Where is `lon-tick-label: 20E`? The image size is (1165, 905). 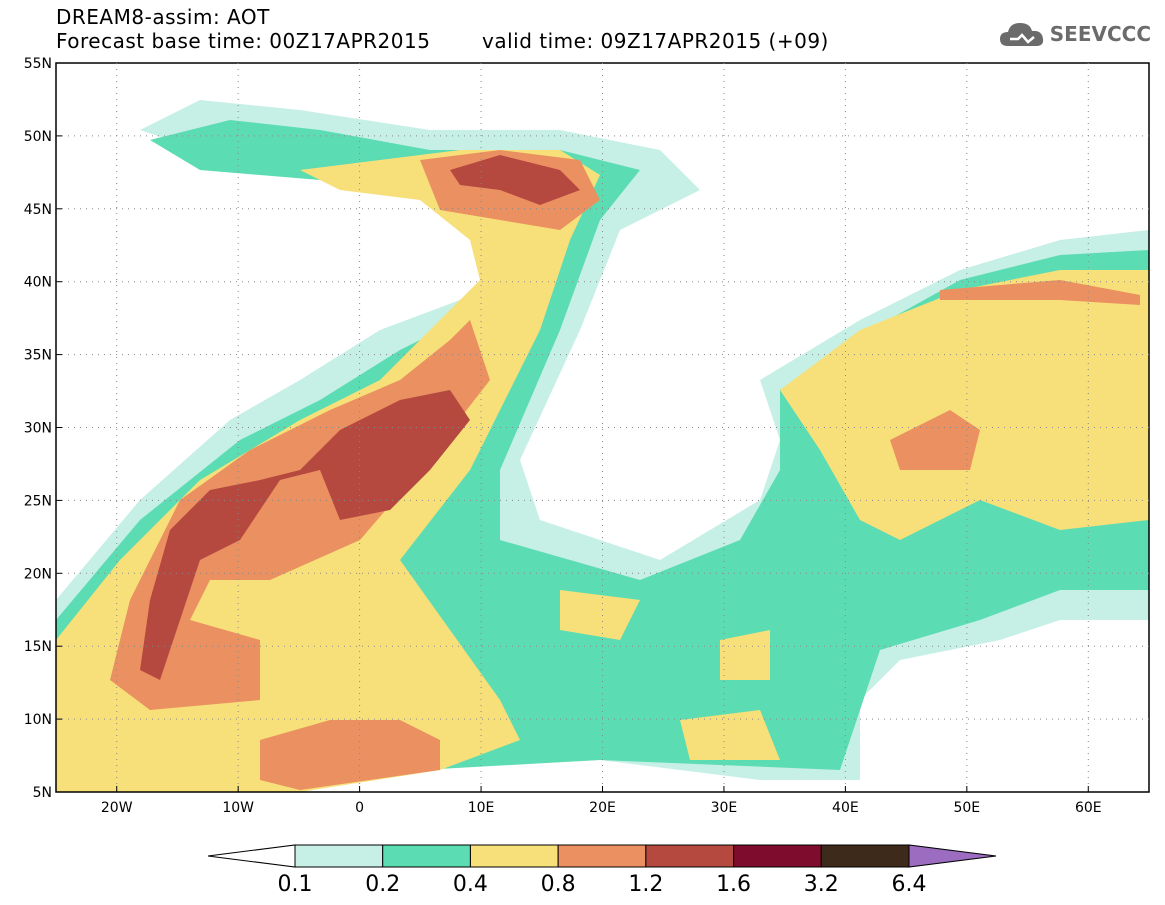 lon-tick-label: 20E is located at coordinates (602, 808).